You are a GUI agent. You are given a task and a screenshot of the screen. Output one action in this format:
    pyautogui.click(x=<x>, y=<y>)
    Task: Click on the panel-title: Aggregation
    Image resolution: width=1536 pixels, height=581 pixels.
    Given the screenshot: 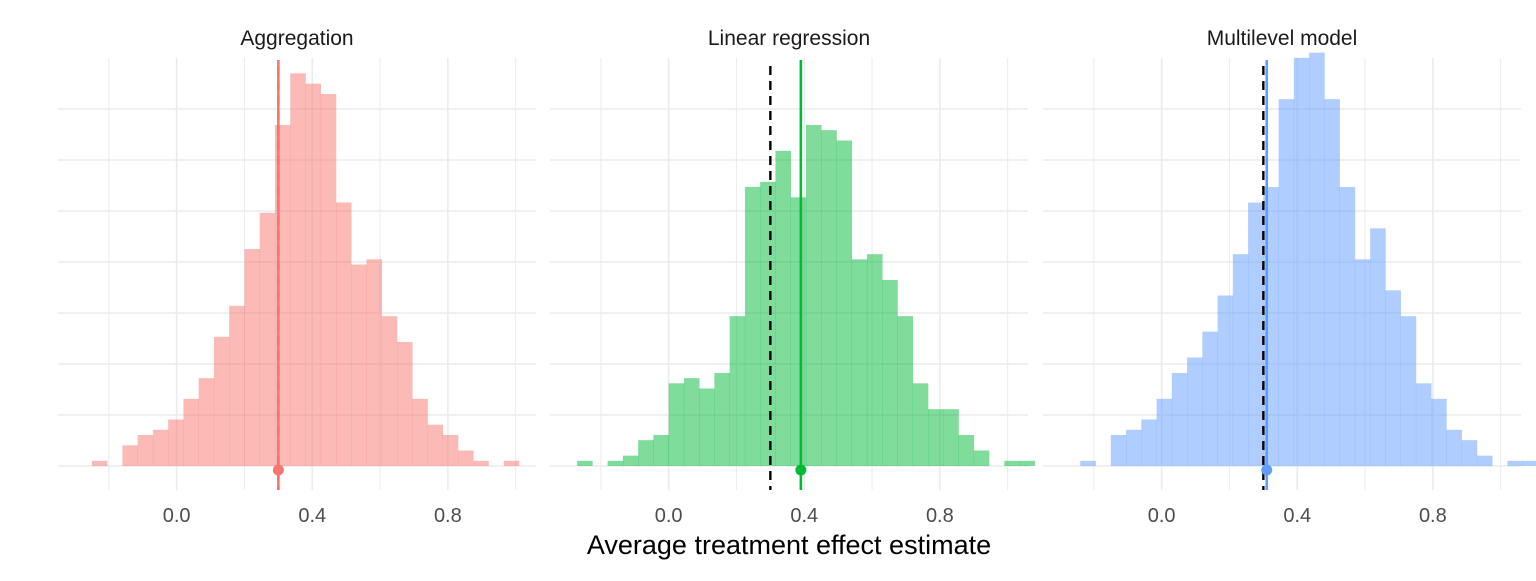 What is the action you would take?
    pyautogui.click(x=296, y=38)
    